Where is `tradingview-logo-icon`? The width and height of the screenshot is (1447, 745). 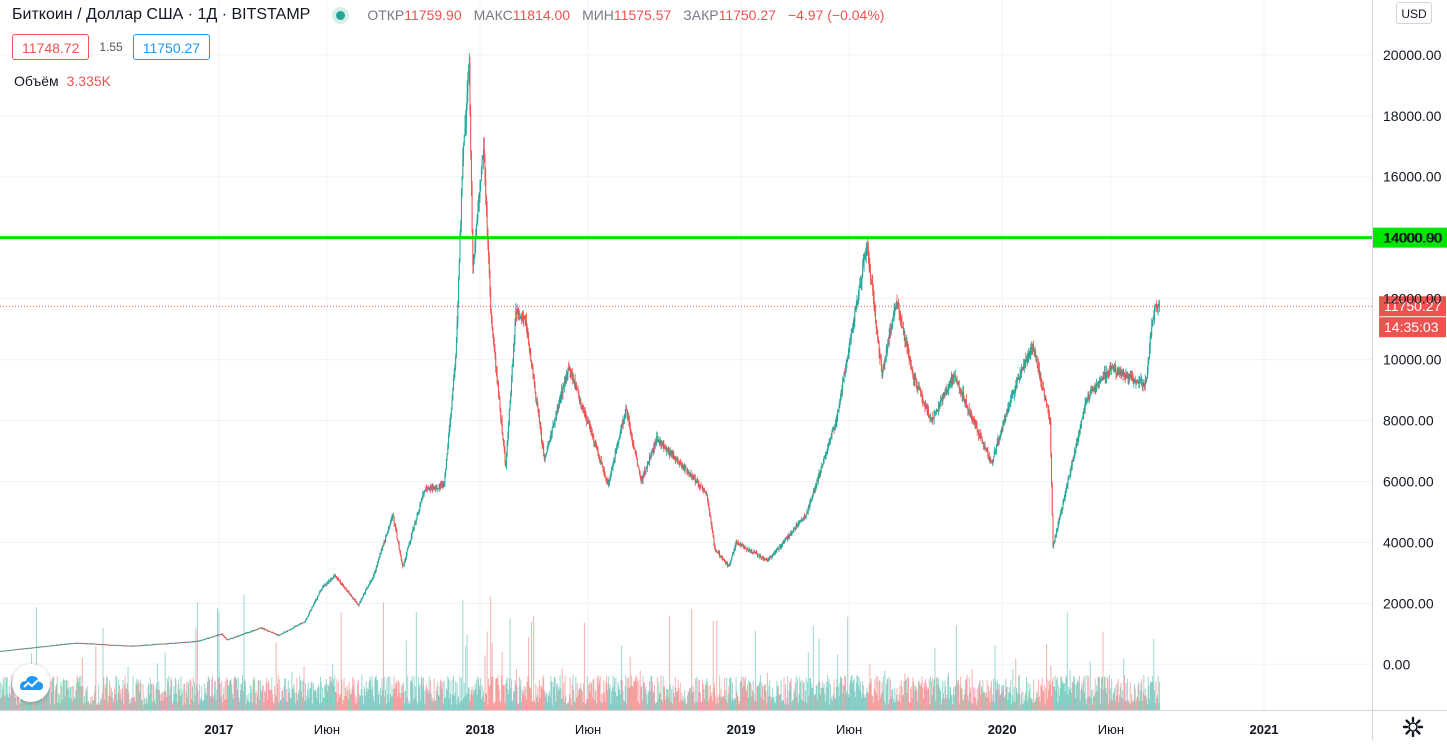
tradingview-logo-icon is located at coordinates (31, 683).